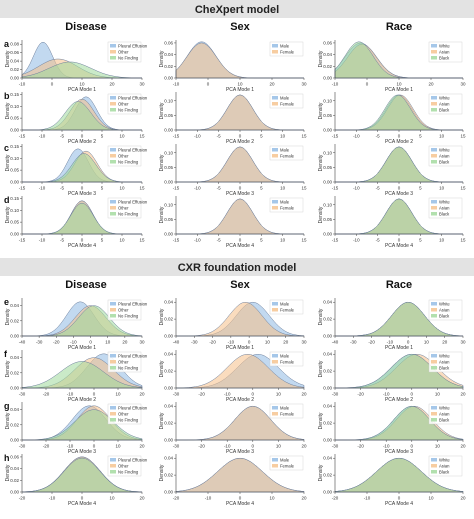  I want to click on y-tick-label: 0.05, so click(327, 115).